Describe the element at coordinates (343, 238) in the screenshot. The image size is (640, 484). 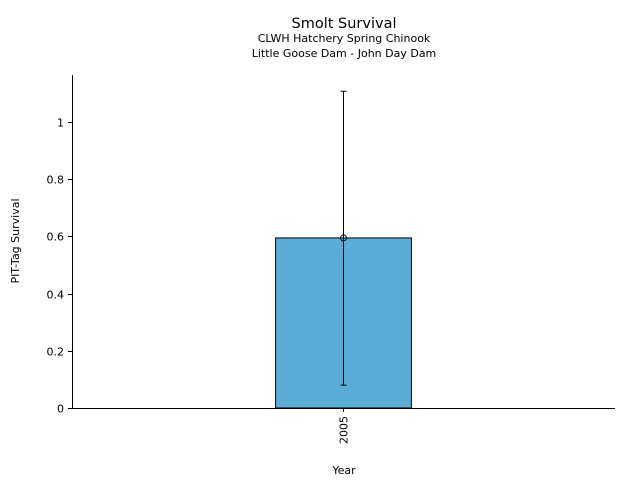
I see `point-marker` at that location.